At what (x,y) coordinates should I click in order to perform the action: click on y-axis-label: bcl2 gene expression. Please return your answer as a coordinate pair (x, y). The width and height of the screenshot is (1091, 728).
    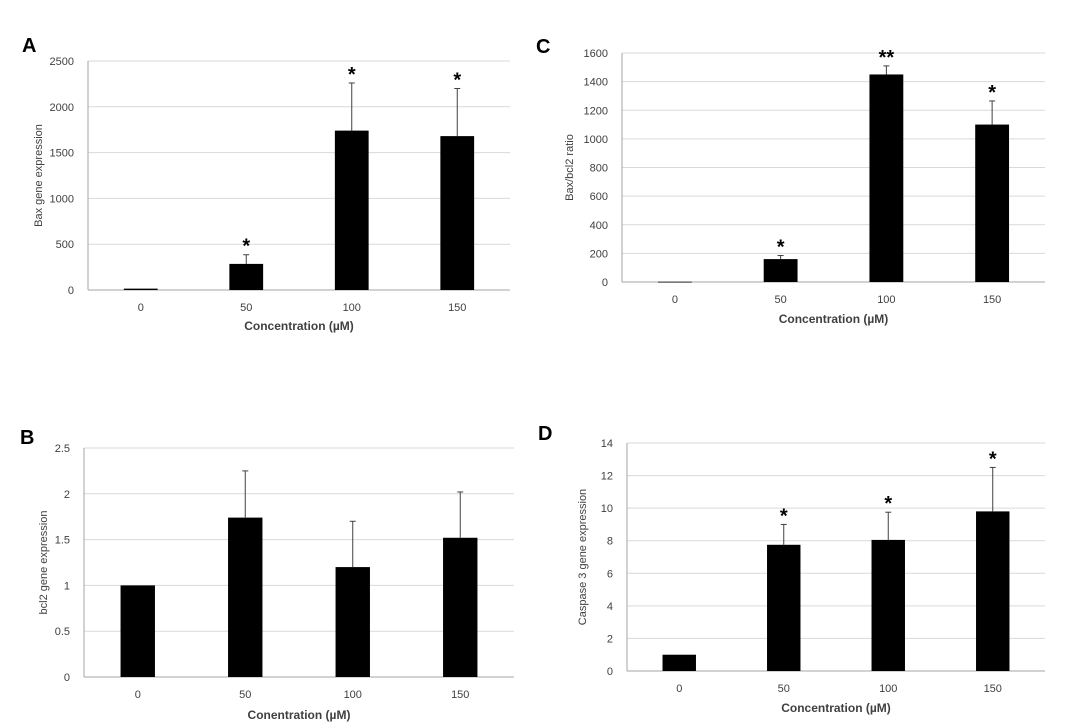
    Looking at the image, I should click on (44, 563).